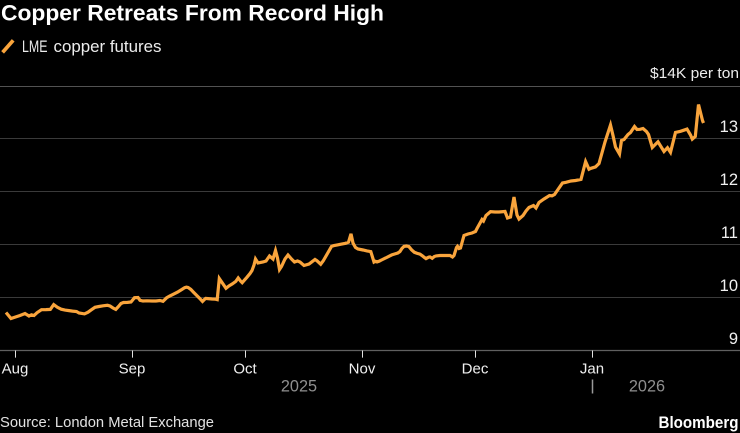  I want to click on svg-text: 10, so click(729, 286).